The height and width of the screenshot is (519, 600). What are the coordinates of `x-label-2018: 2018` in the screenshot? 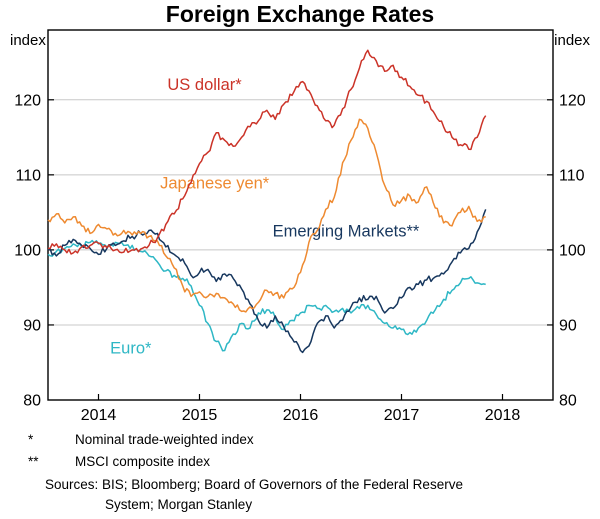 It's located at (503, 415).